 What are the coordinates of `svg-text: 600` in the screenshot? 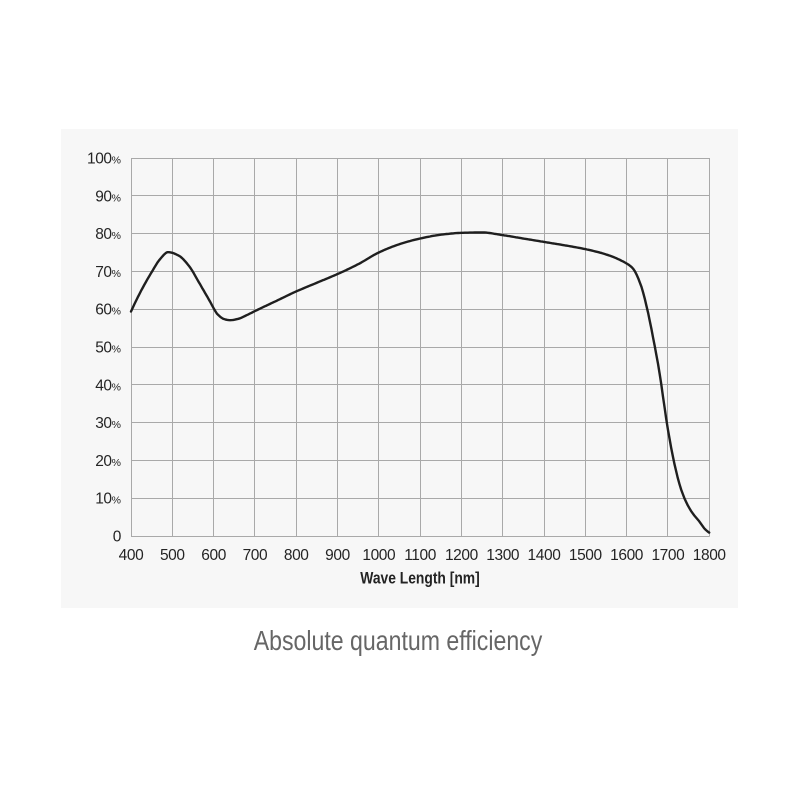 It's located at (213, 555).